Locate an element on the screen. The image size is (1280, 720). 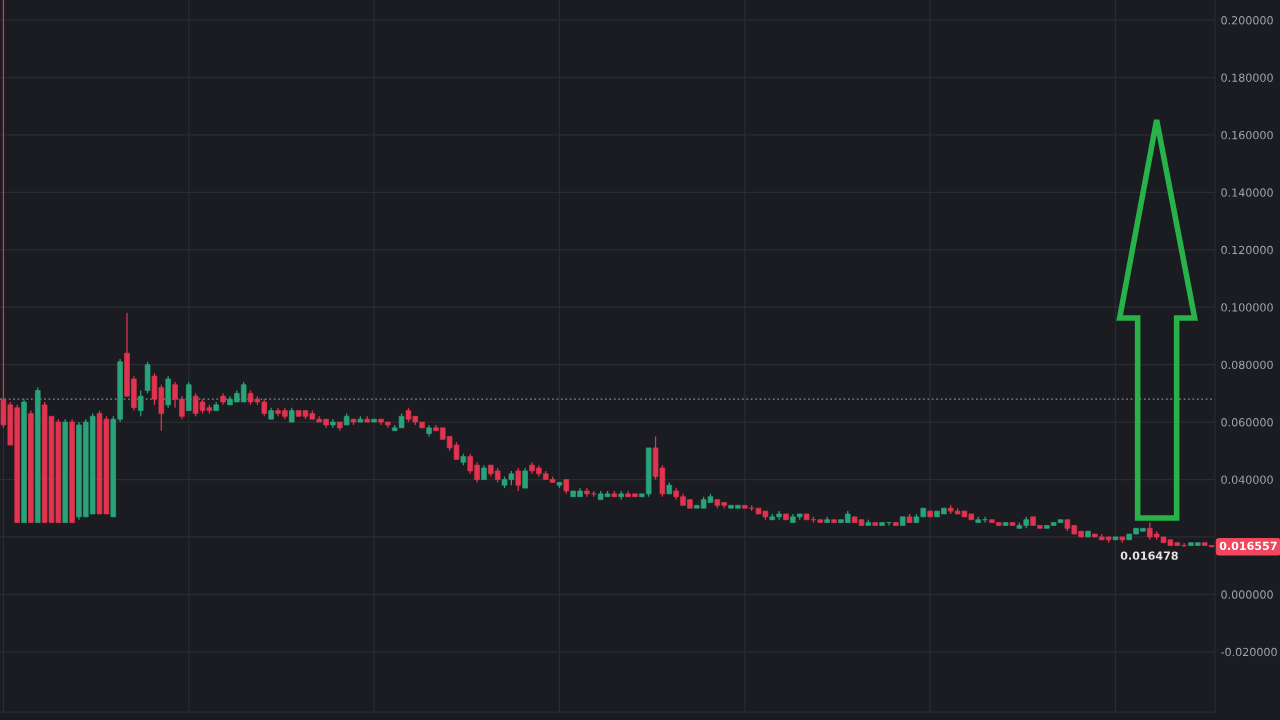
y-tick-label: 0.080000 is located at coordinates (1247, 365).